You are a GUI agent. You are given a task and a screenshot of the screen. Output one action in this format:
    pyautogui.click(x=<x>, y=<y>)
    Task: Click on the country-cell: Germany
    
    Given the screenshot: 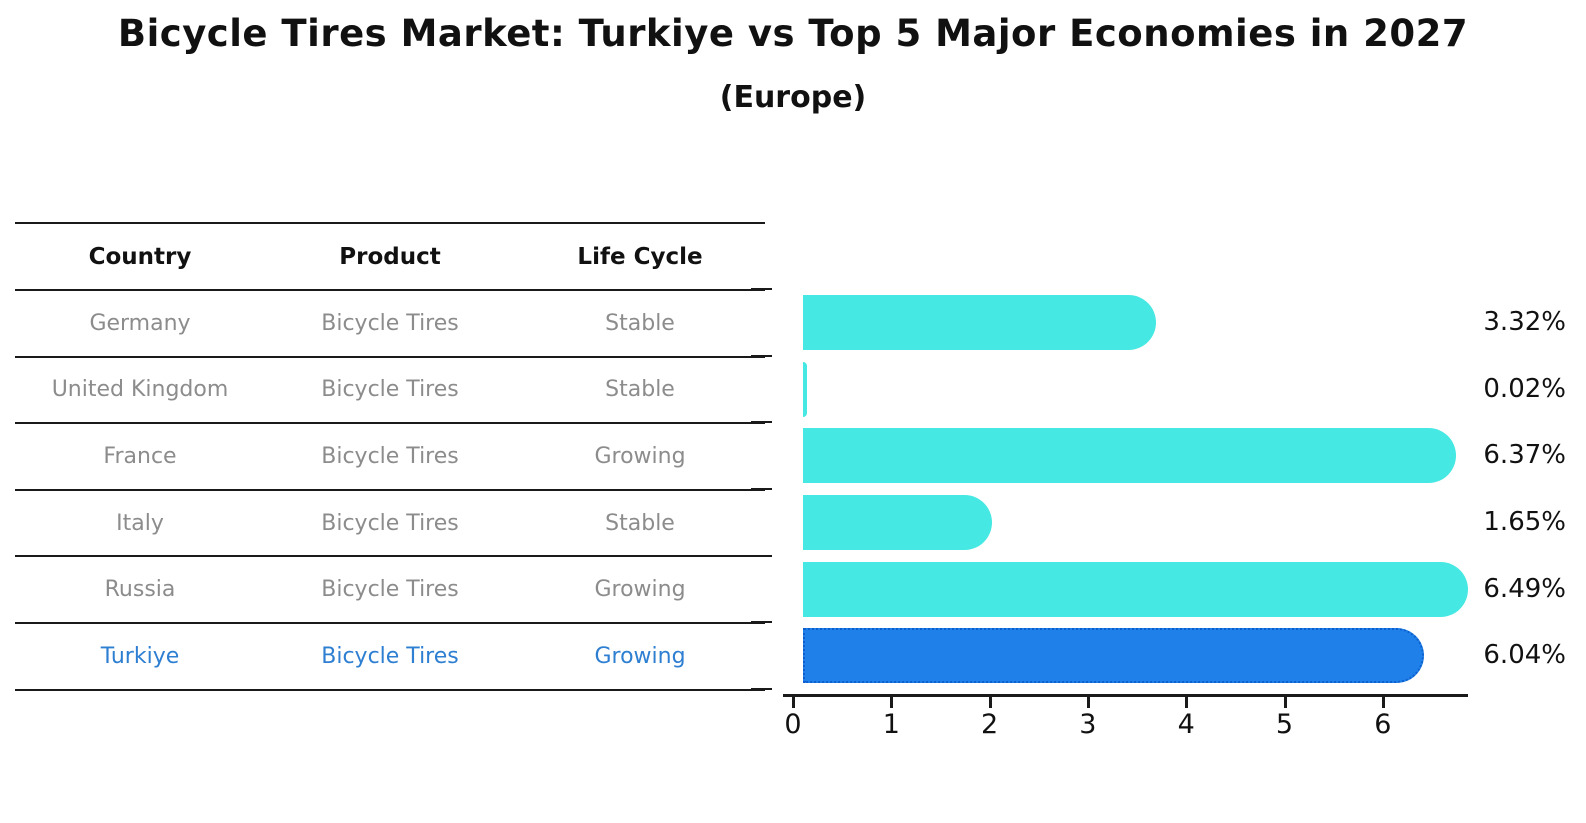 What is the action you would take?
    pyautogui.click(x=140, y=323)
    